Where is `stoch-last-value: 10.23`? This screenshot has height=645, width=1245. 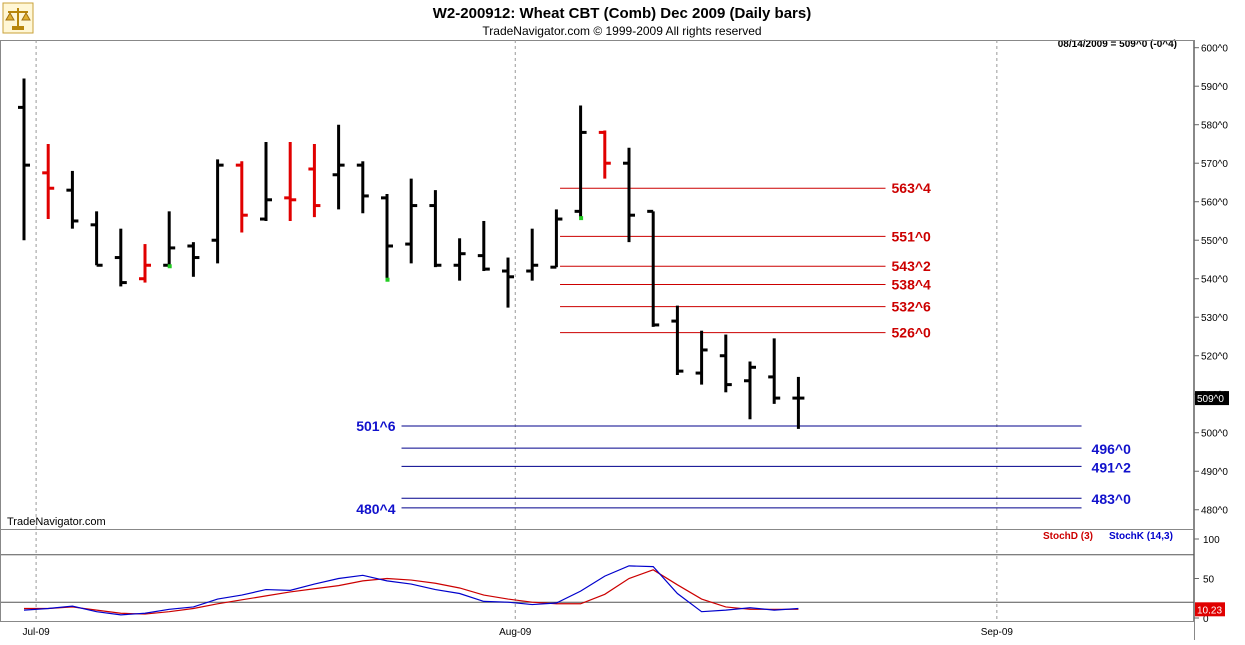
stoch-last-value: 10.23 is located at coordinates (1209, 610).